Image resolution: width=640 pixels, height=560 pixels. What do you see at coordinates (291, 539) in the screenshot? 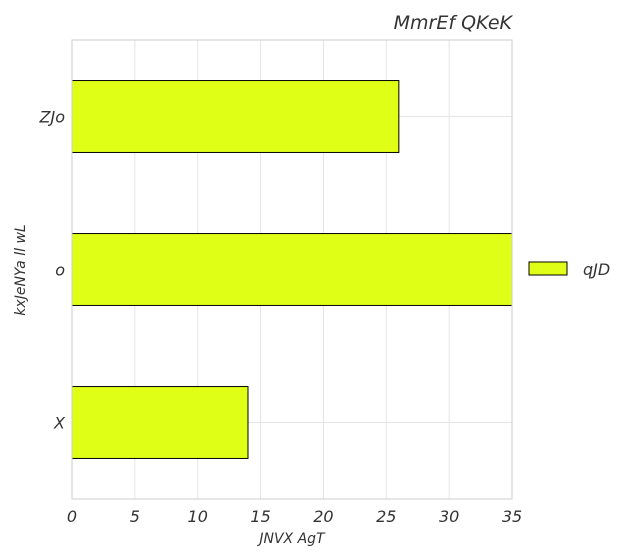
I see `x-axis-label: JNVX AgT` at bounding box center [291, 539].